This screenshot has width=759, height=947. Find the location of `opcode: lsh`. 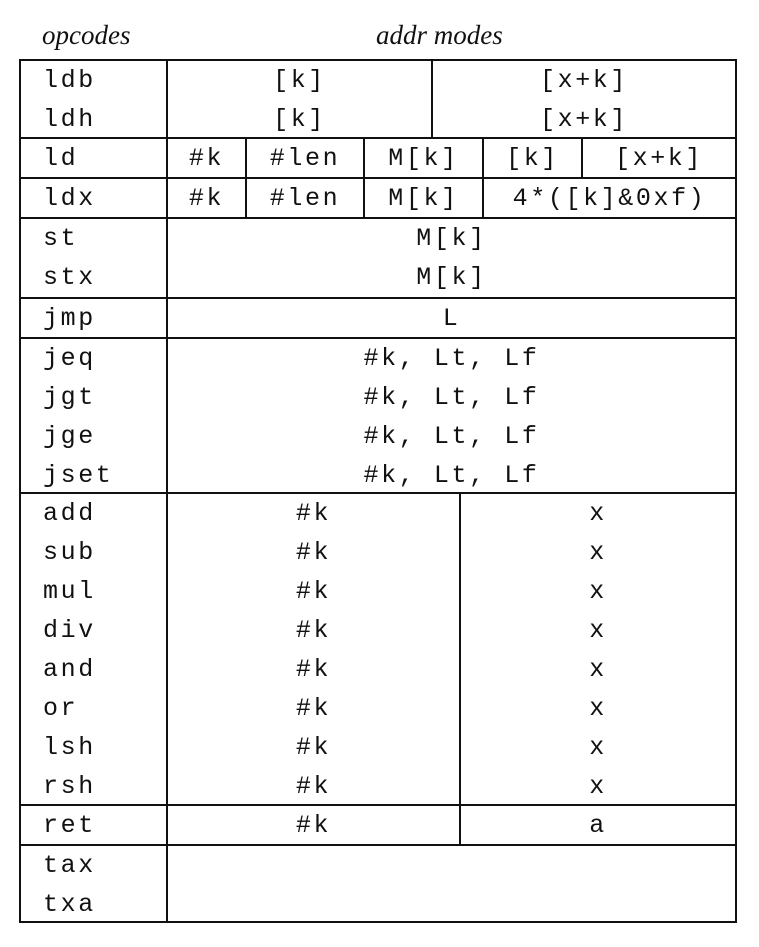

opcode: lsh is located at coordinates (69, 747).